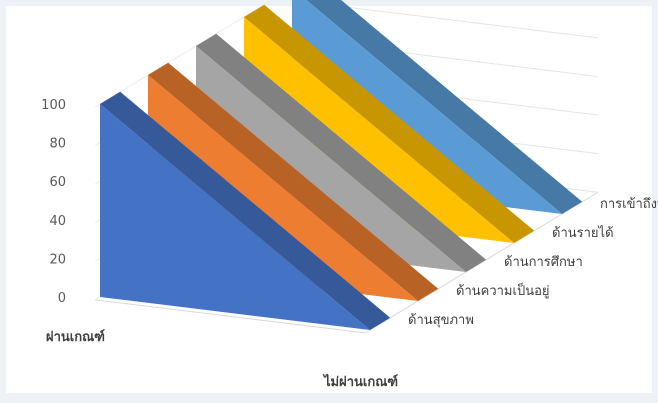 The image size is (658, 403). I want to click on y-tick-label: 40, so click(57, 221).